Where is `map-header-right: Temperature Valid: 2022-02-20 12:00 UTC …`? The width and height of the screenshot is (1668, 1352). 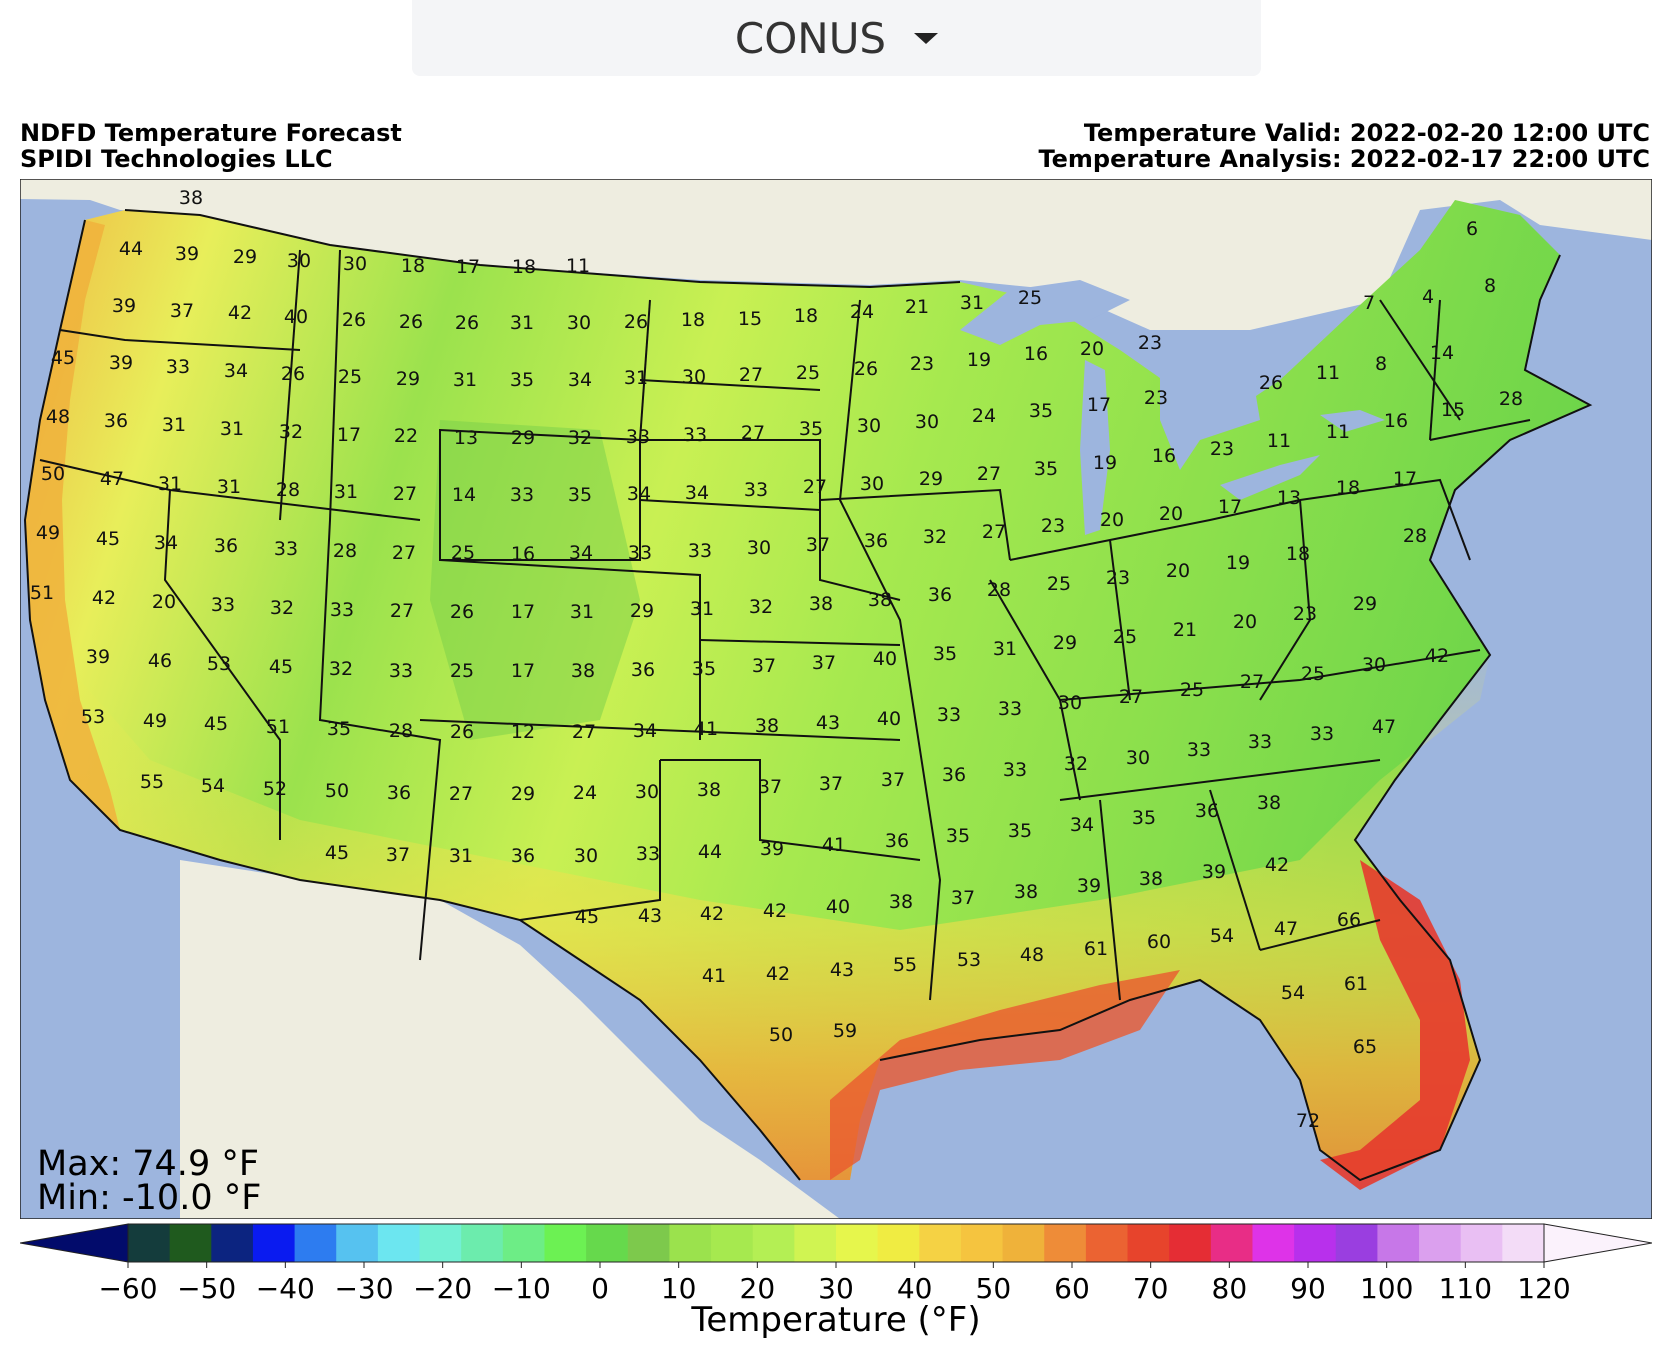
map-header-right: Temperature Valid: 2022-02-20 12:00 UTC … is located at coordinates (1344, 146).